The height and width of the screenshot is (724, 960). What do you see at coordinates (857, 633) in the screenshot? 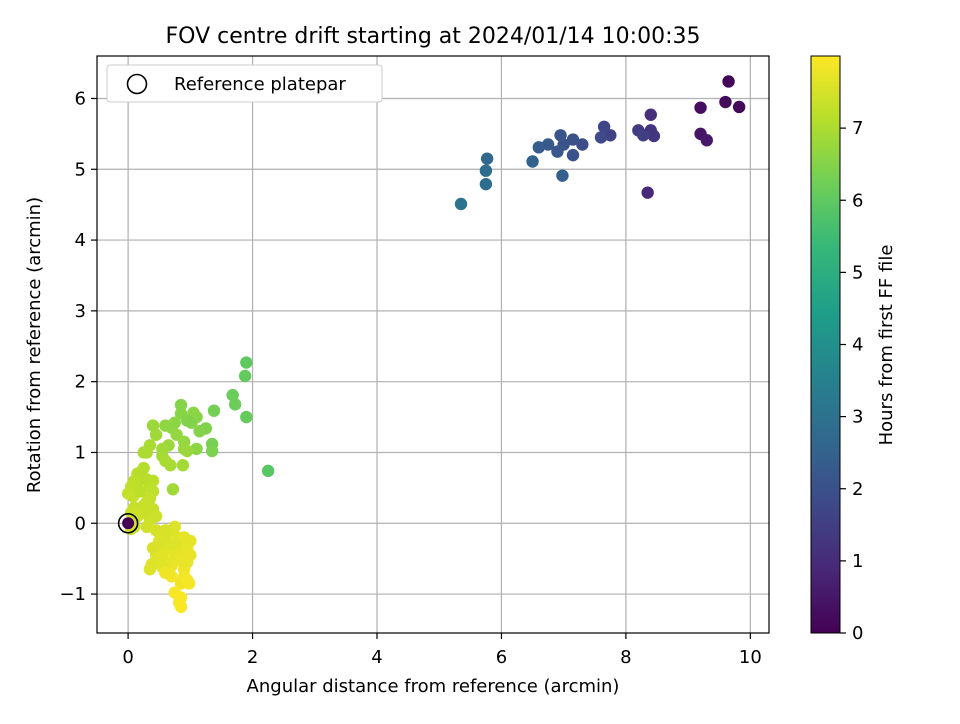
I see `colorbar-tick-label: 0` at bounding box center [857, 633].